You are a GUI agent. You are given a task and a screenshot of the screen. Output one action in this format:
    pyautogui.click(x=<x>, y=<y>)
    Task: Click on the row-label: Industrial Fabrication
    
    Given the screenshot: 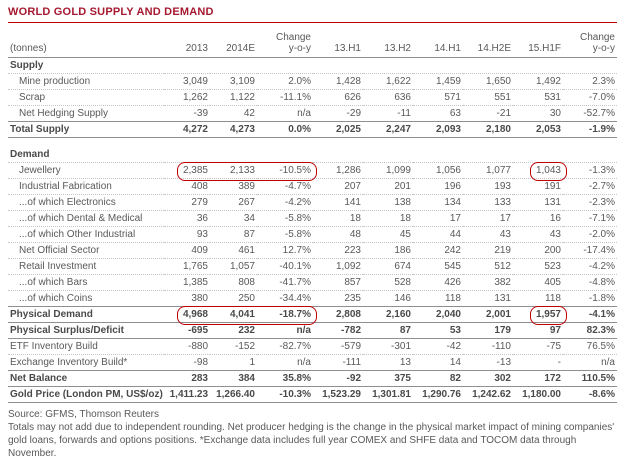 What is the action you would take?
    pyautogui.click(x=86, y=187)
    